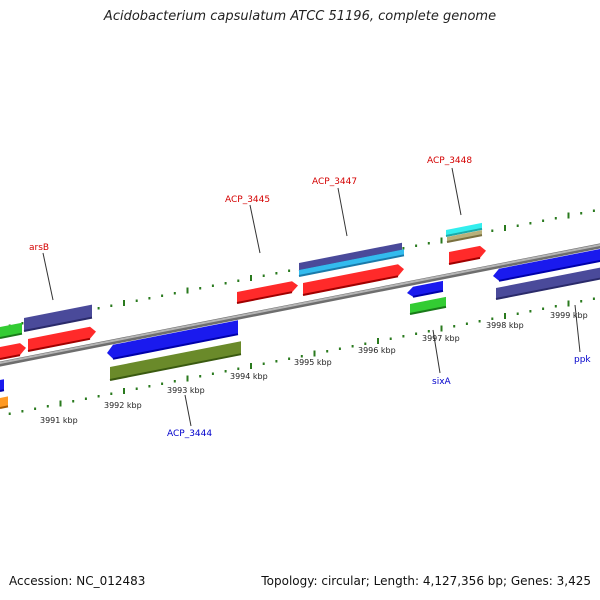  What do you see at coordinates (186, 390) in the screenshot?
I see `kbp-label-3993: 3993 kbp` at bounding box center [186, 390].